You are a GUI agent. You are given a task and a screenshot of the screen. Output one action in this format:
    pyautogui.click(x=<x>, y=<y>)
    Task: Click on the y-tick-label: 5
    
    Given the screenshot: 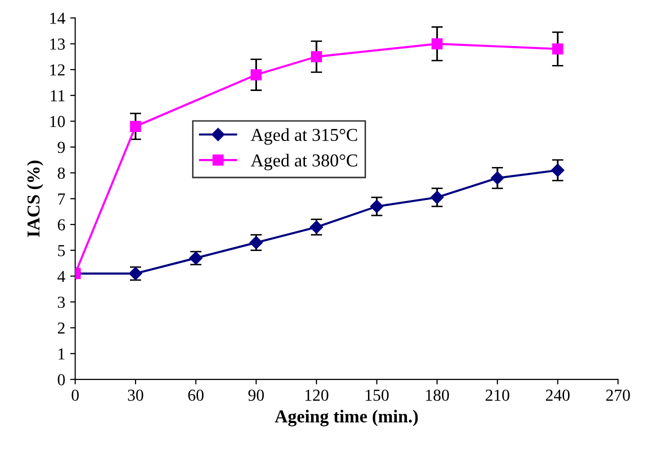 What is the action you would take?
    pyautogui.click(x=61, y=250)
    